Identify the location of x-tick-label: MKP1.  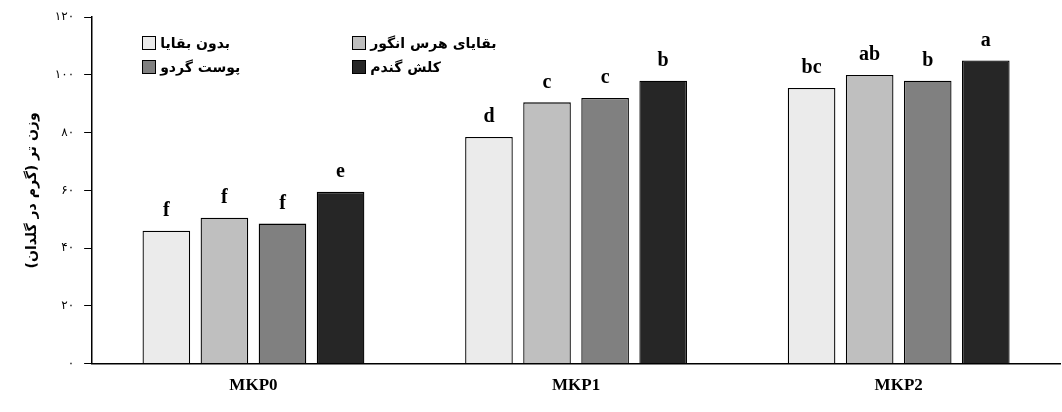
(576, 385).